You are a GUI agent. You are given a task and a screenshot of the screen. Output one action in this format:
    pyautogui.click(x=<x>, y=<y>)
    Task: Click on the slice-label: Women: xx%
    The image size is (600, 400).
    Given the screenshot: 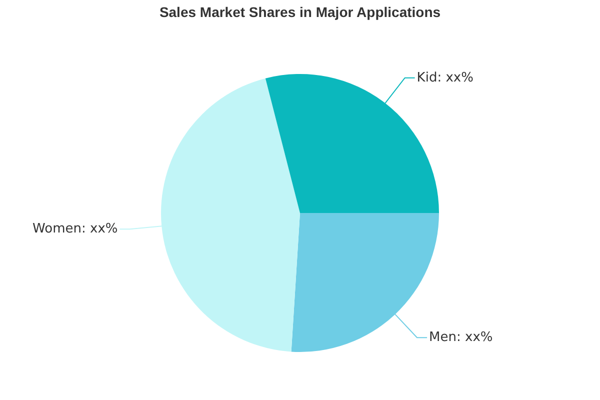 What is the action you would take?
    pyautogui.click(x=75, y=228)
    